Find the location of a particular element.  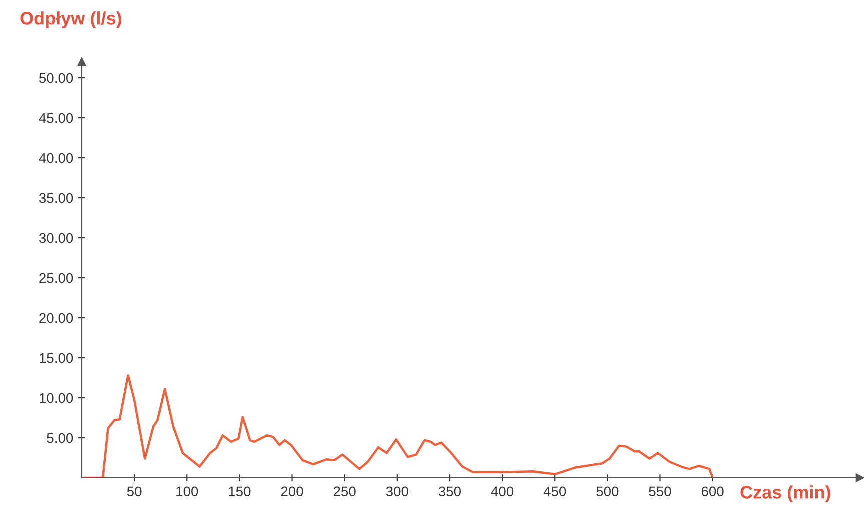

y-tick-label: 5.00 is located at coordinates (60, 438).